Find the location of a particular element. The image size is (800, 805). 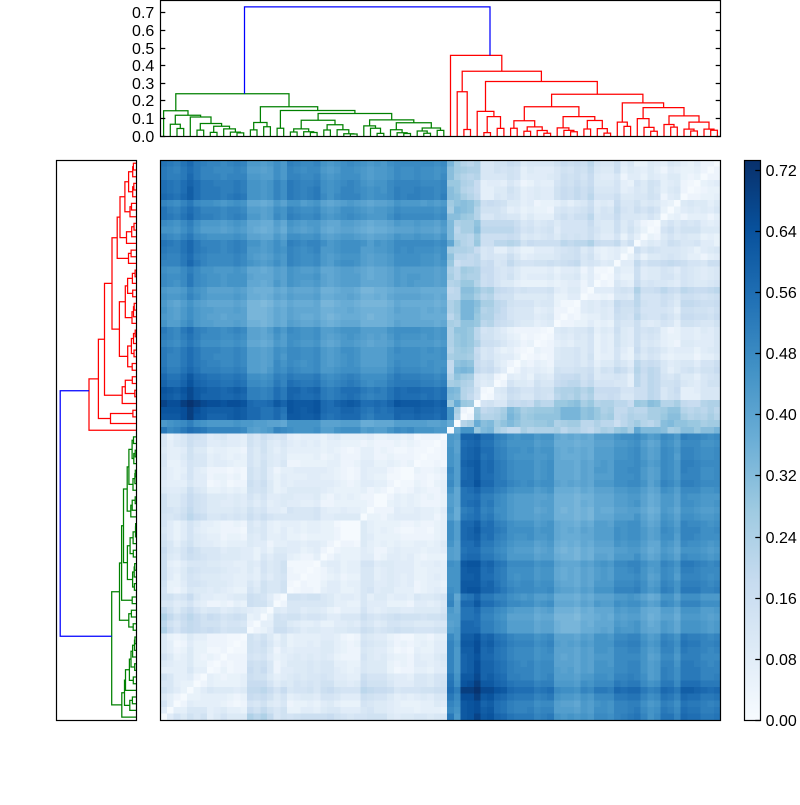

svg-text: 0.5 is located at coordinates (143, 49).